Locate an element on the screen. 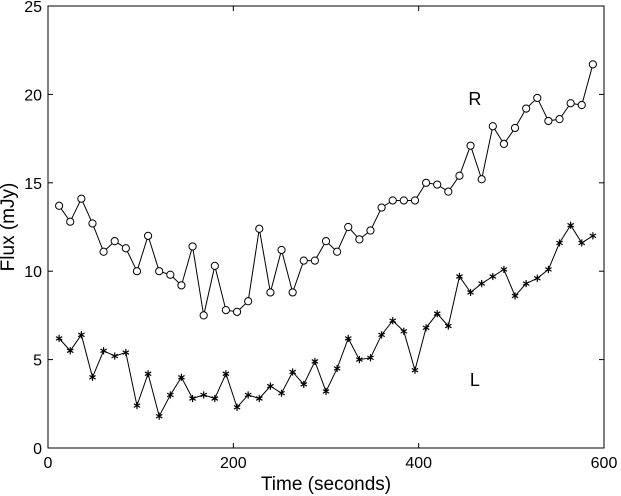 The image size is (621, 496). series-label-R: R is located at coordinates (474, 99).